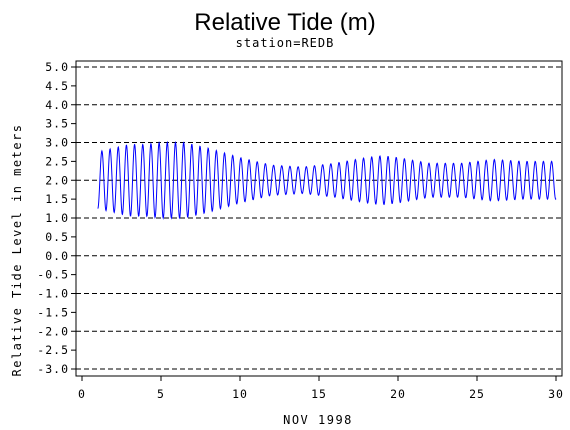 This screenshot has width=570, height=430. I want to click on x-tick-label: 25, so click(477, 394).